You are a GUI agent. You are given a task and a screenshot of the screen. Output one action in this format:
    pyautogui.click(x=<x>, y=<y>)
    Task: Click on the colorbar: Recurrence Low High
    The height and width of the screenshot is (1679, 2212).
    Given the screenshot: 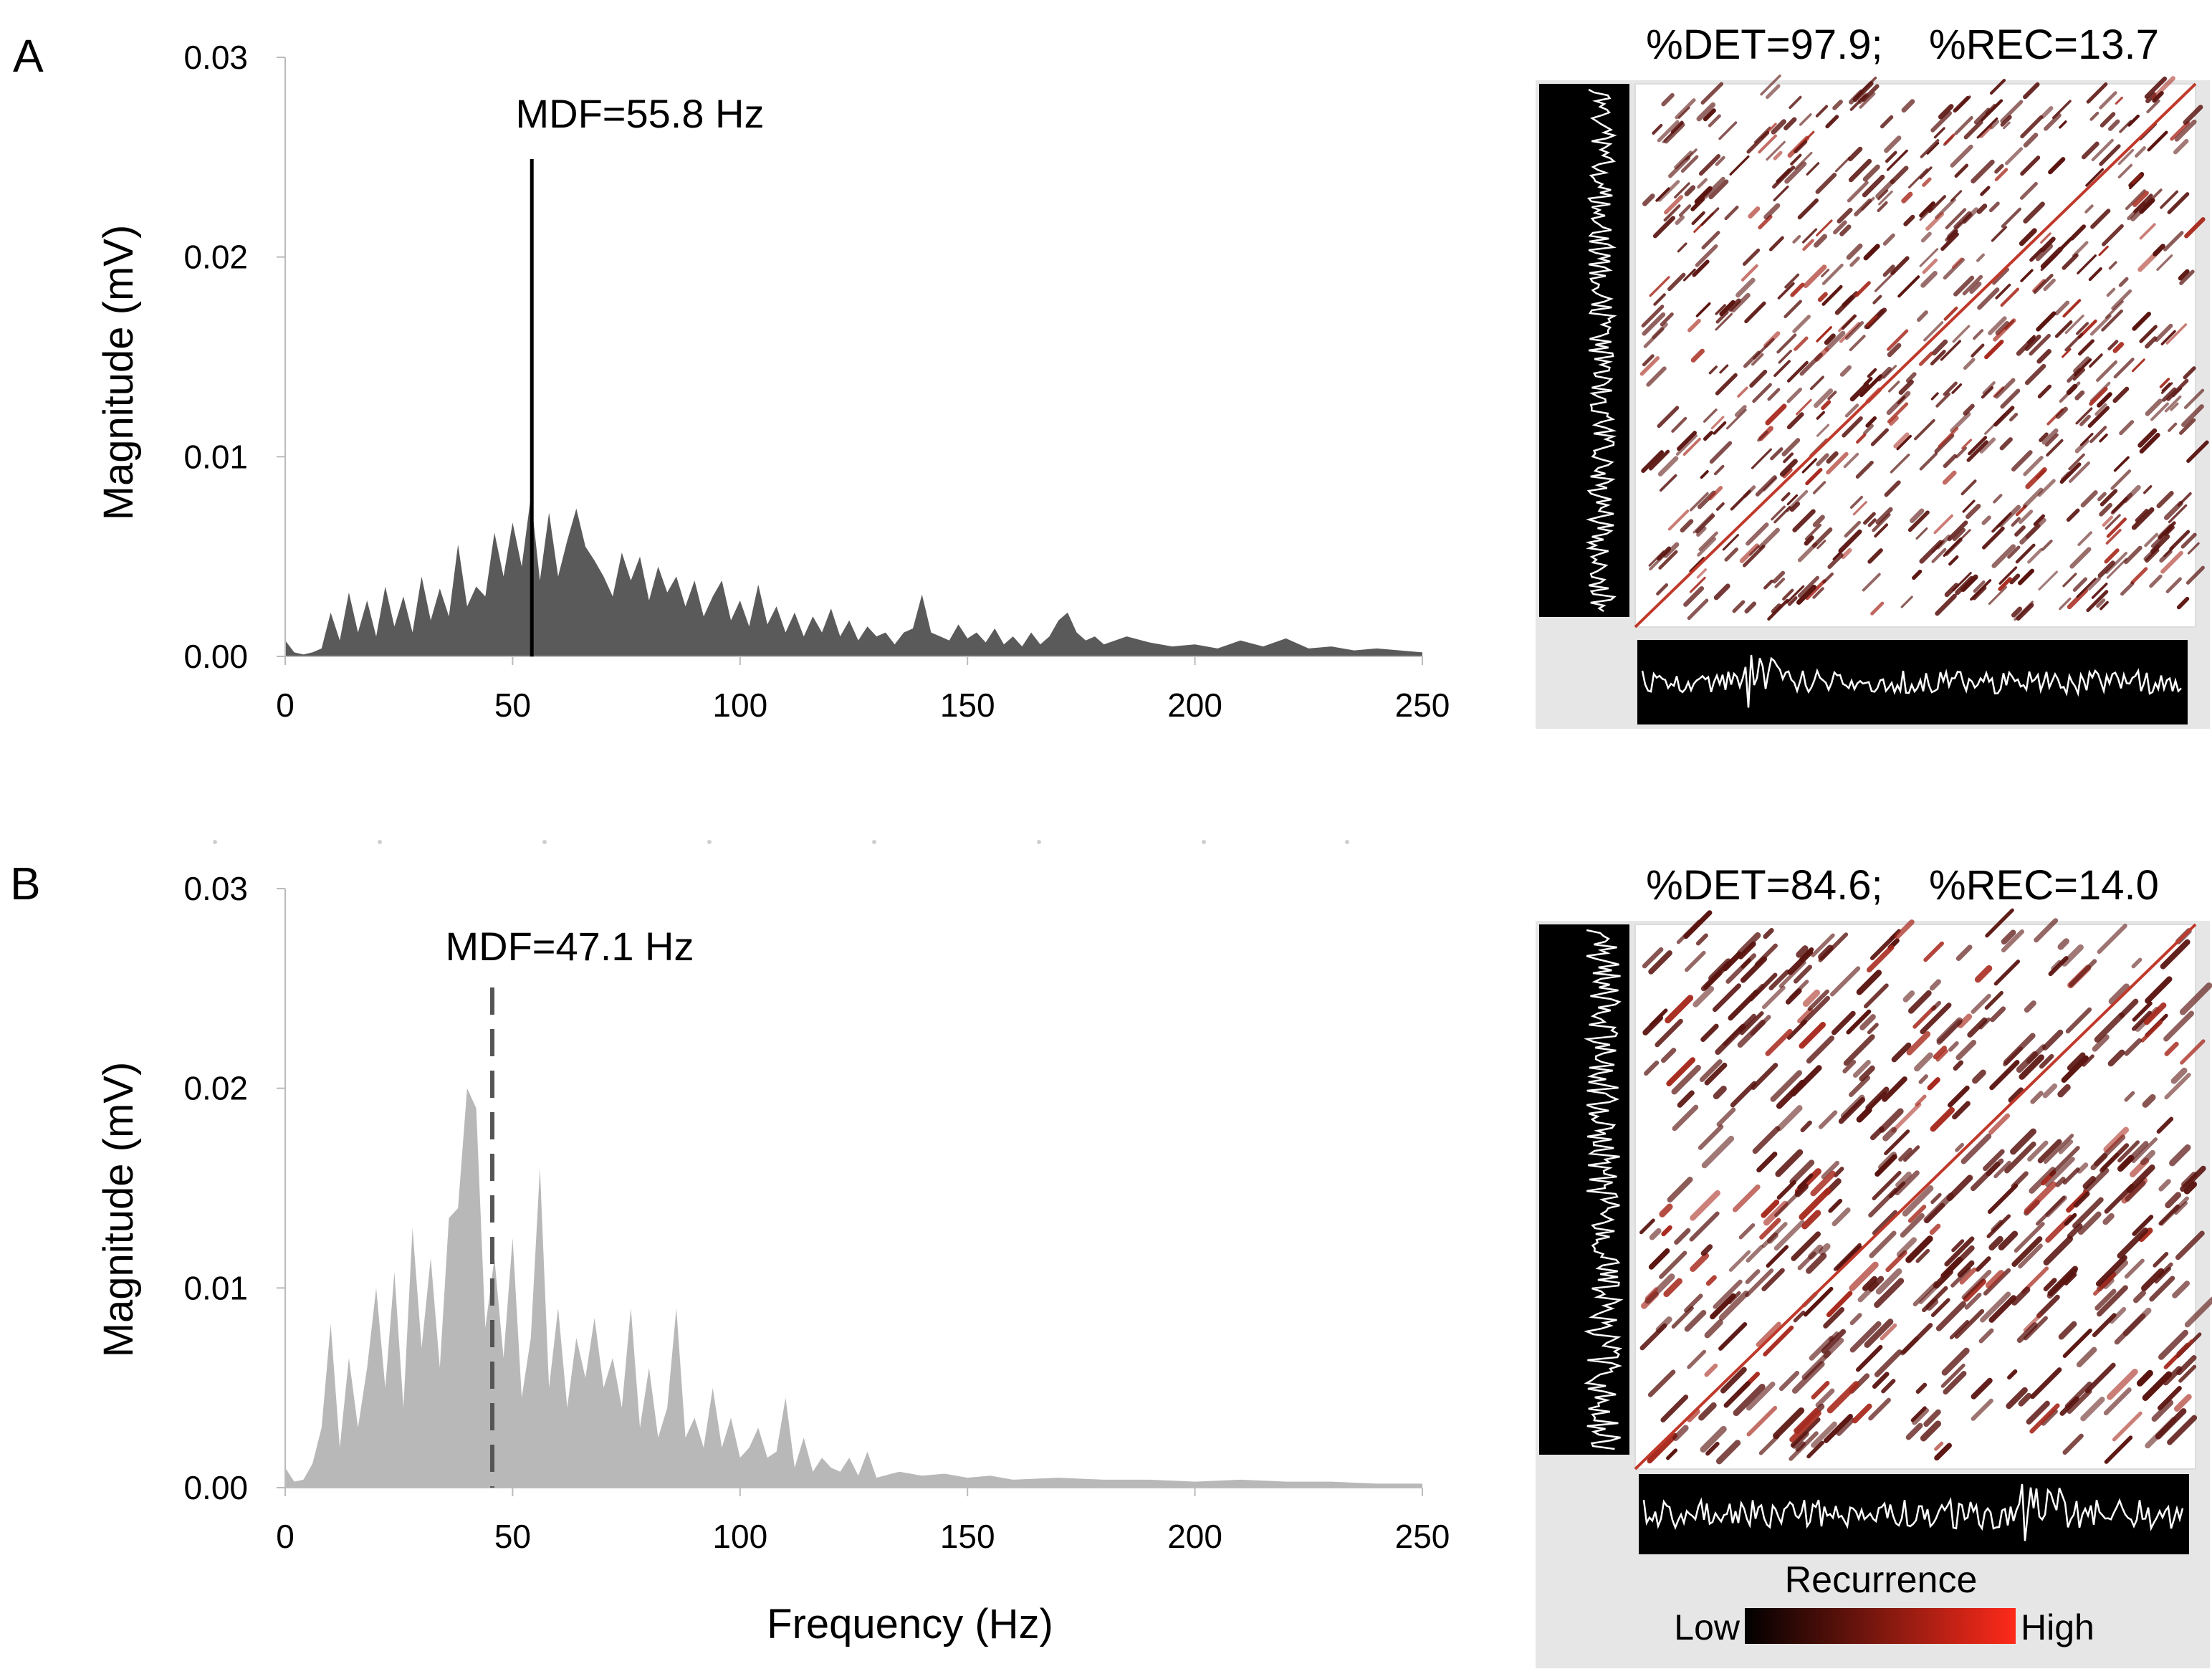 What is the action you would take?
    pyautogui.click(x=1884, y=1603)
    